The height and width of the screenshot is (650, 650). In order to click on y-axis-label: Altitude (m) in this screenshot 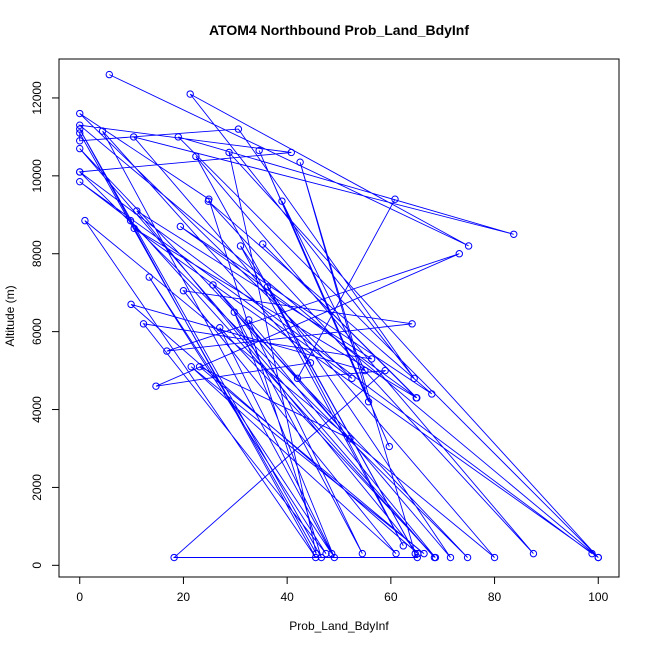, I will do `click(10, 315)`.